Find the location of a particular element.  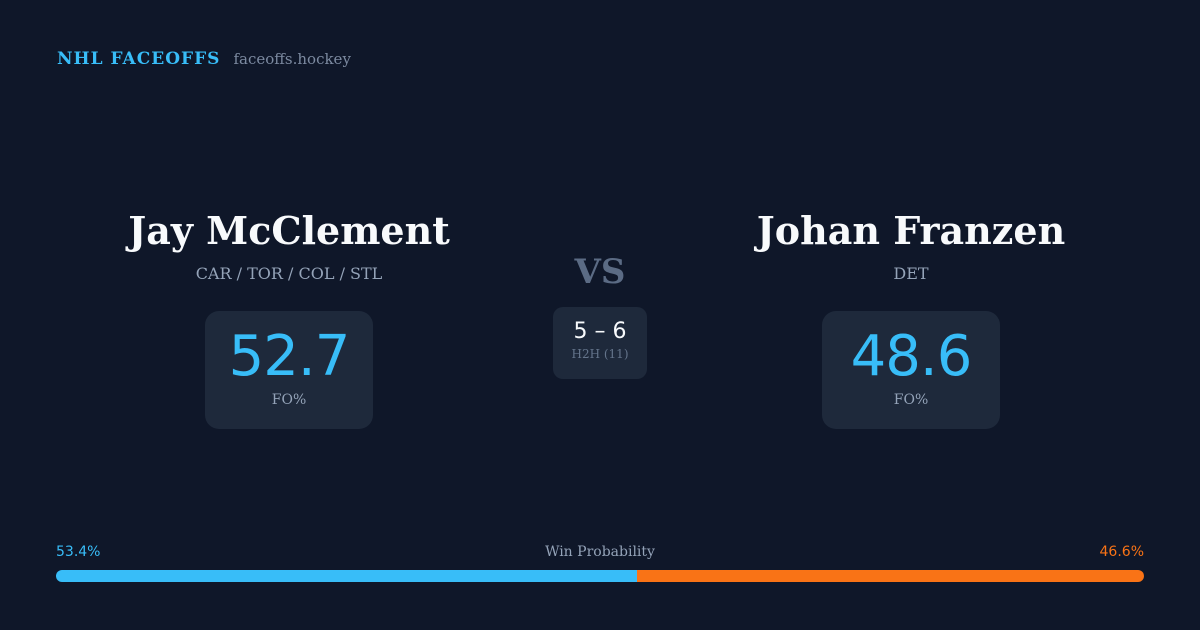

player2-panel: Johan Franzen DET 48.6 FO% is located at coordinates (911, 317).